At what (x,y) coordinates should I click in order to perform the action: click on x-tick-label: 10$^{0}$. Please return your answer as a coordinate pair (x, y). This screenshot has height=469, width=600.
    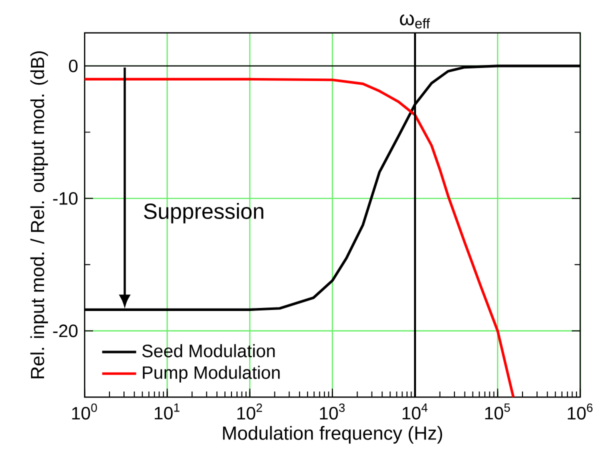
    Looking at the image, I should click on (84, 412).